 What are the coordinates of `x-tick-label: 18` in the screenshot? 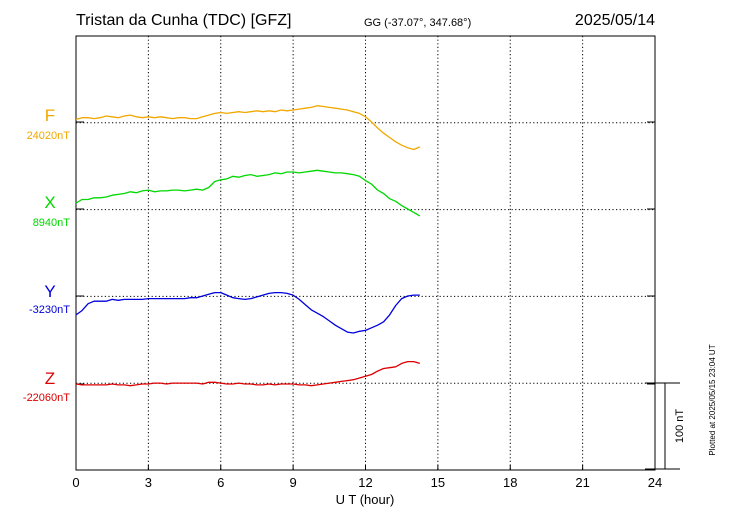 It's located at (510, 482).